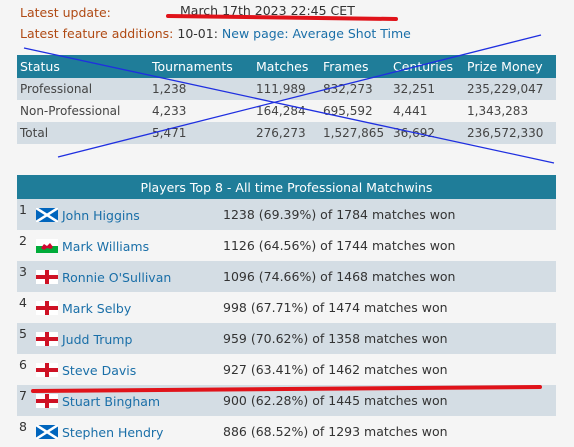  Describe the element at coordinates (25, 214) in the screenshot. I see `player-rank: 1` at that location.